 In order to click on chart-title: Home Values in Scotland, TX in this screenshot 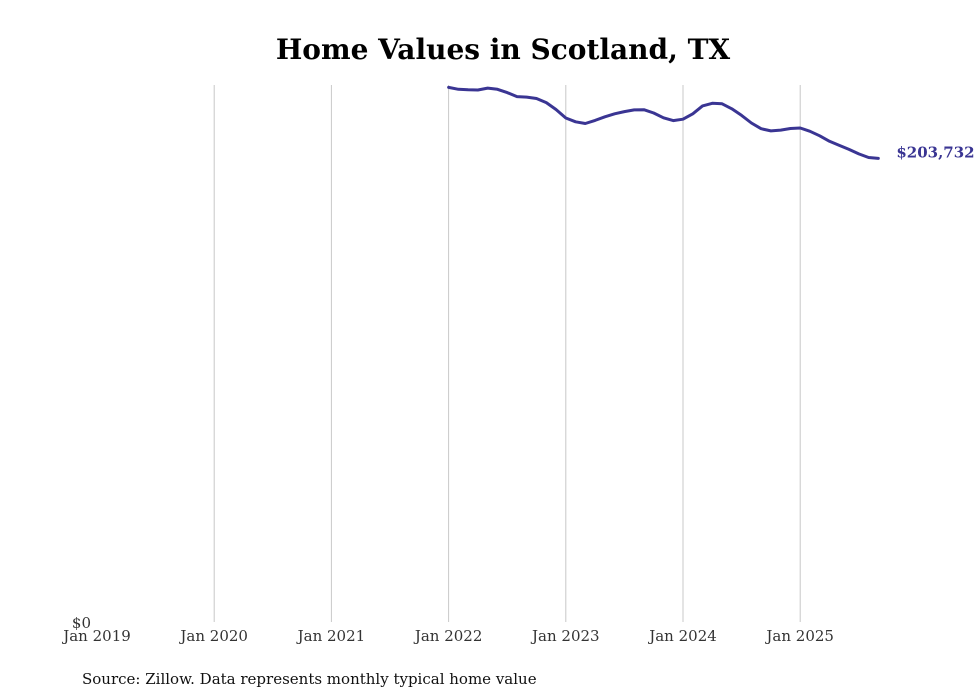, I will do `click(503, 49)`.